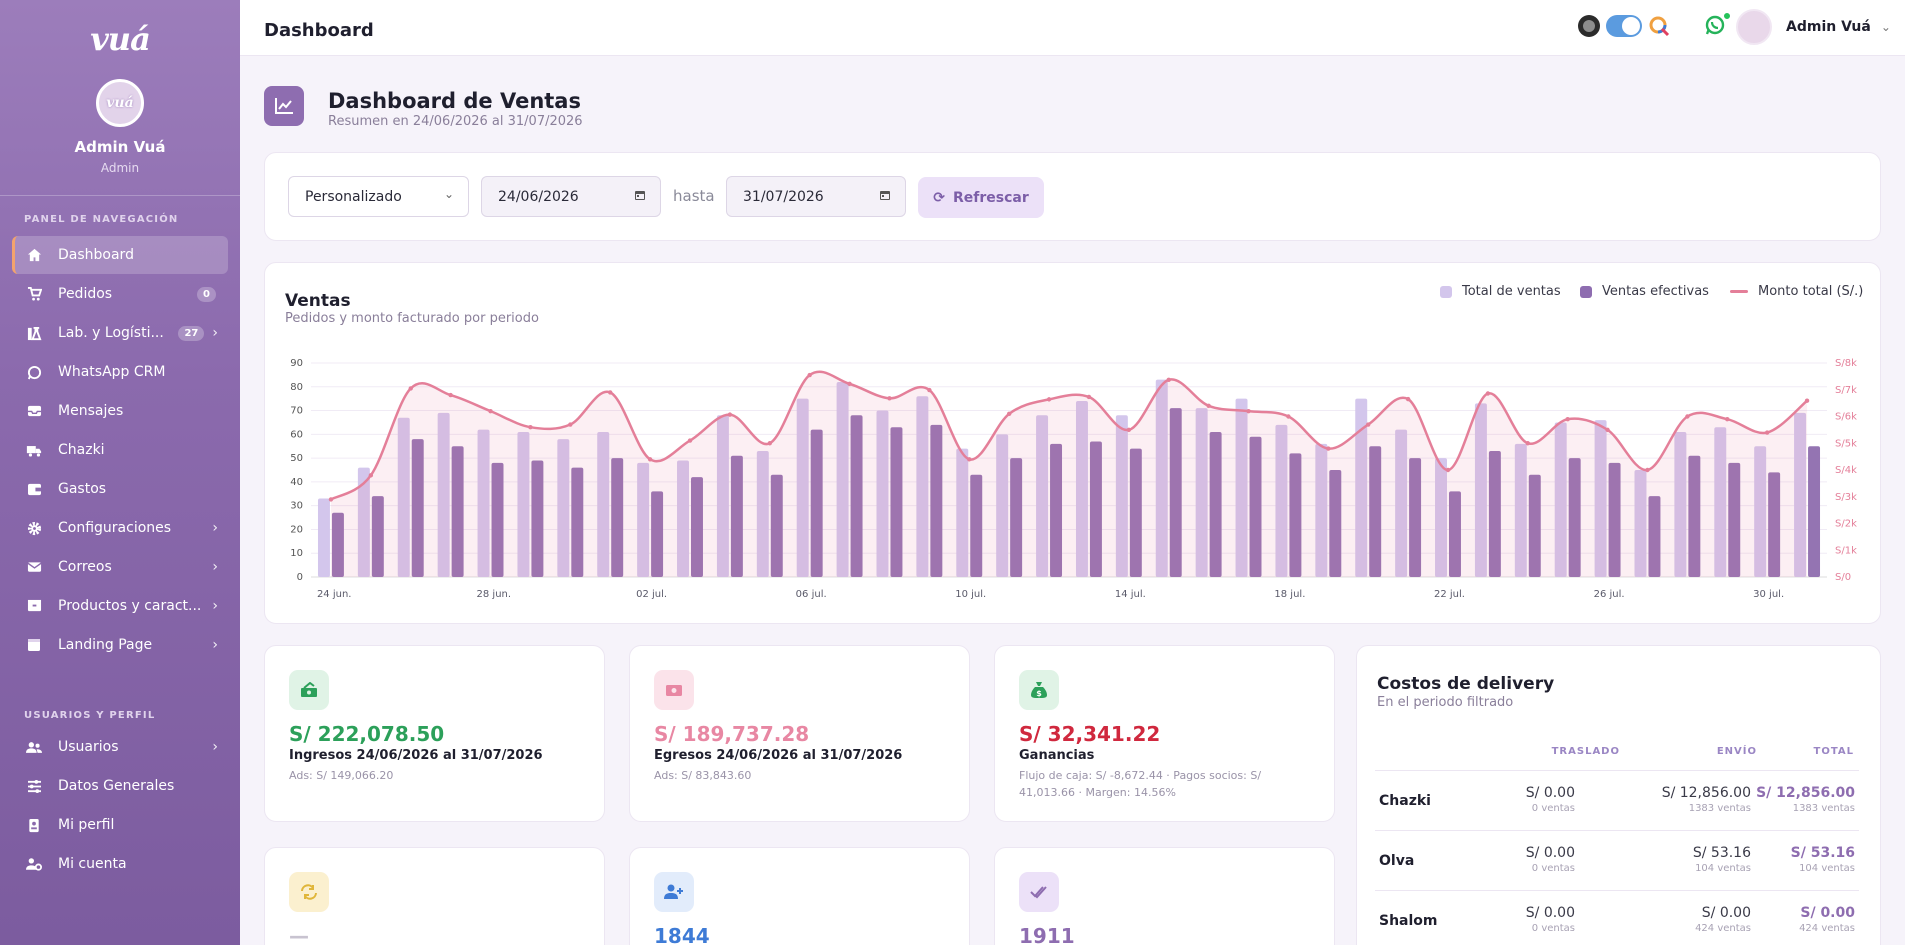  I want to click on period-select: Personalizado ⌄, so click(378, 196).